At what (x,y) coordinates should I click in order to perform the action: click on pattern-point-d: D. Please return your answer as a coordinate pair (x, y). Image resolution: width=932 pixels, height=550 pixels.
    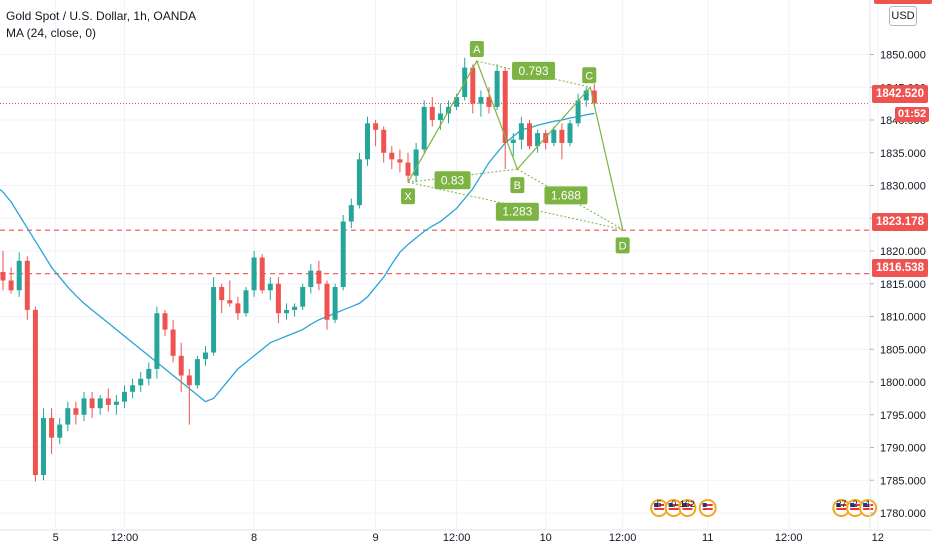
    Looking at the image, I should click on (622, 245).